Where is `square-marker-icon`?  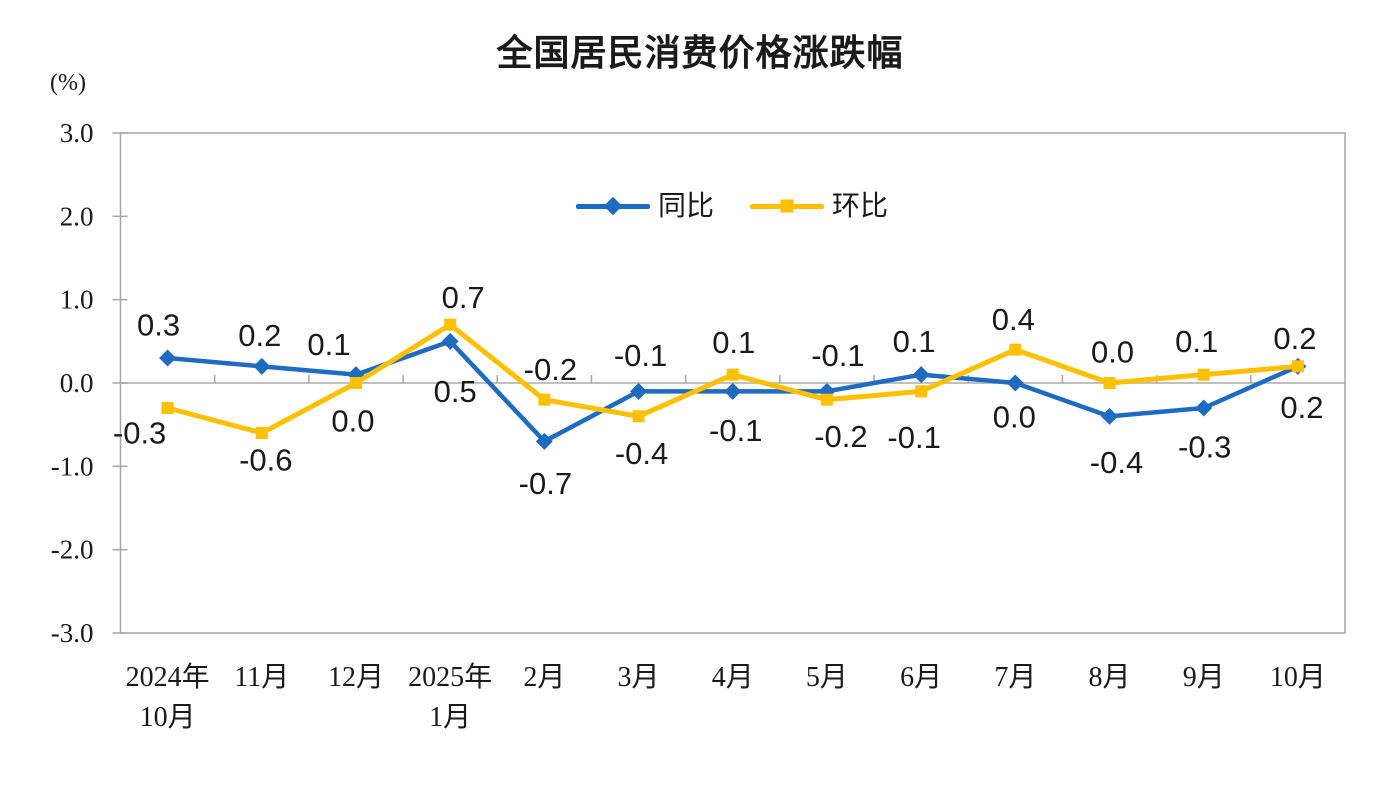 square-marker-icon is located at coordinates (787, 206).